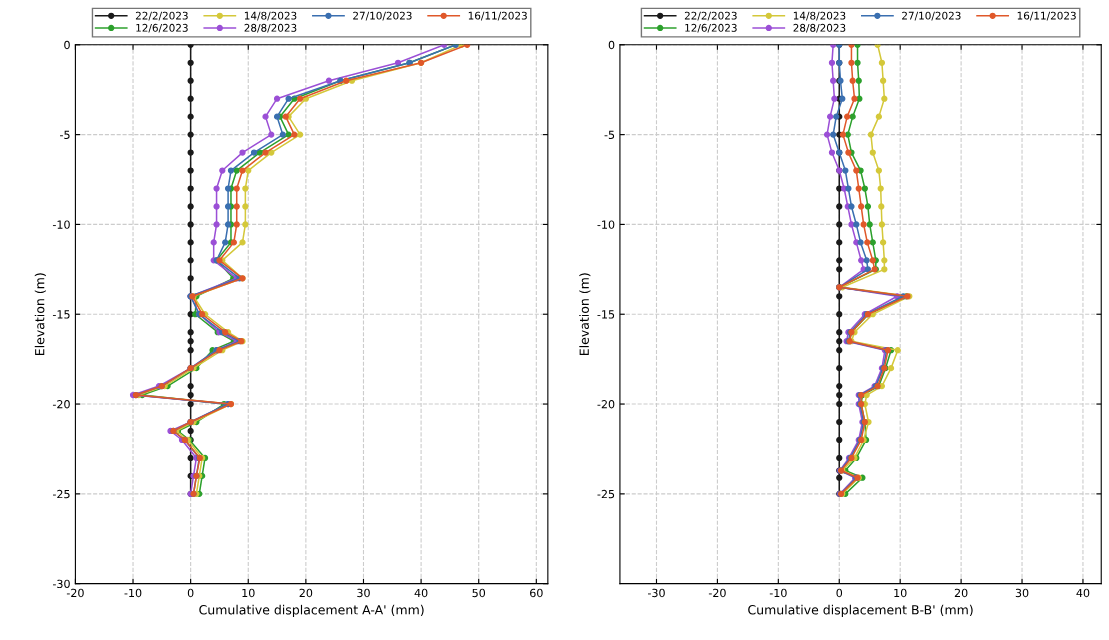 This screenshot has height=640, width=1109. Describe the element at coordinates (479, 593) in the screenshot. I see `x-tick-label: 50` at that location.